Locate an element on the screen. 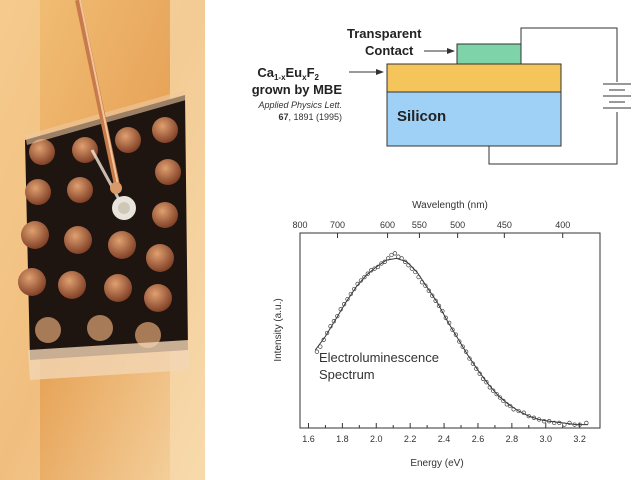 The width and height of the screenshot is (640, 480). top-ticks: 800 700 600 550 500 450 400 is located at coordinates (431, 229).